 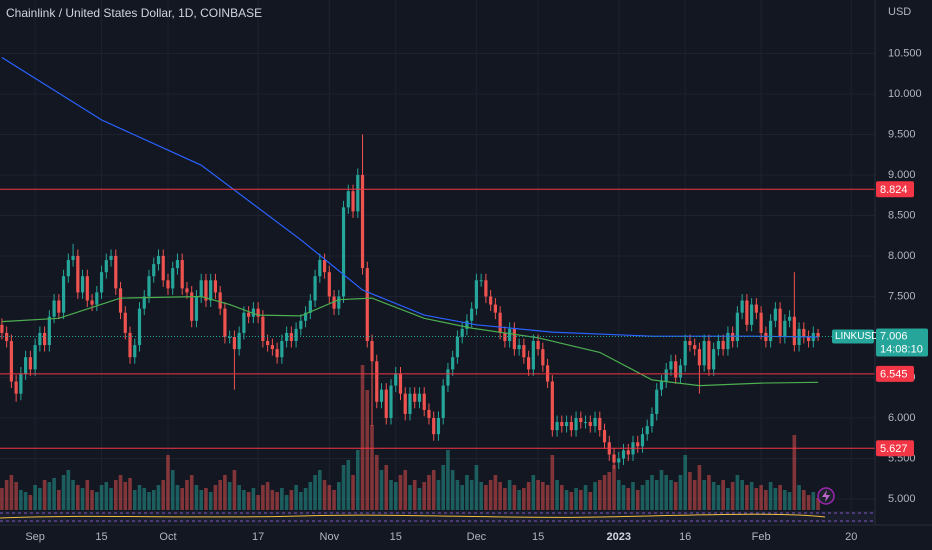 What do you see at coordinates (410, 341) in the screenshot?
I see `moving-average` at bounding box center [410, 341].